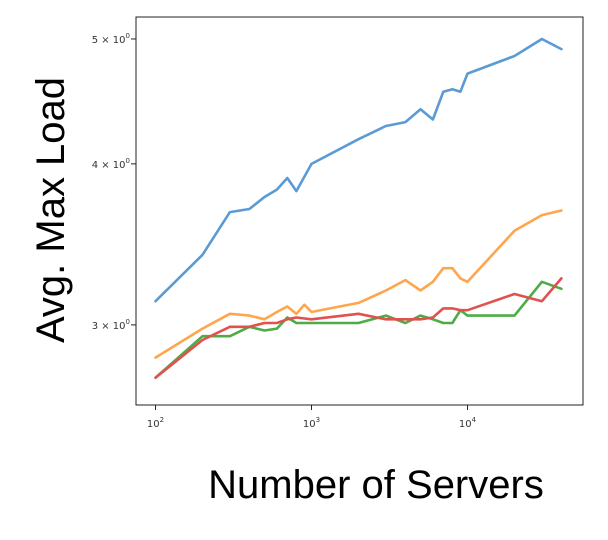  Describe the element at coordinates (51, 210) in the screenshot. I see `y-axis-title: Avg. Max Load` at that location.